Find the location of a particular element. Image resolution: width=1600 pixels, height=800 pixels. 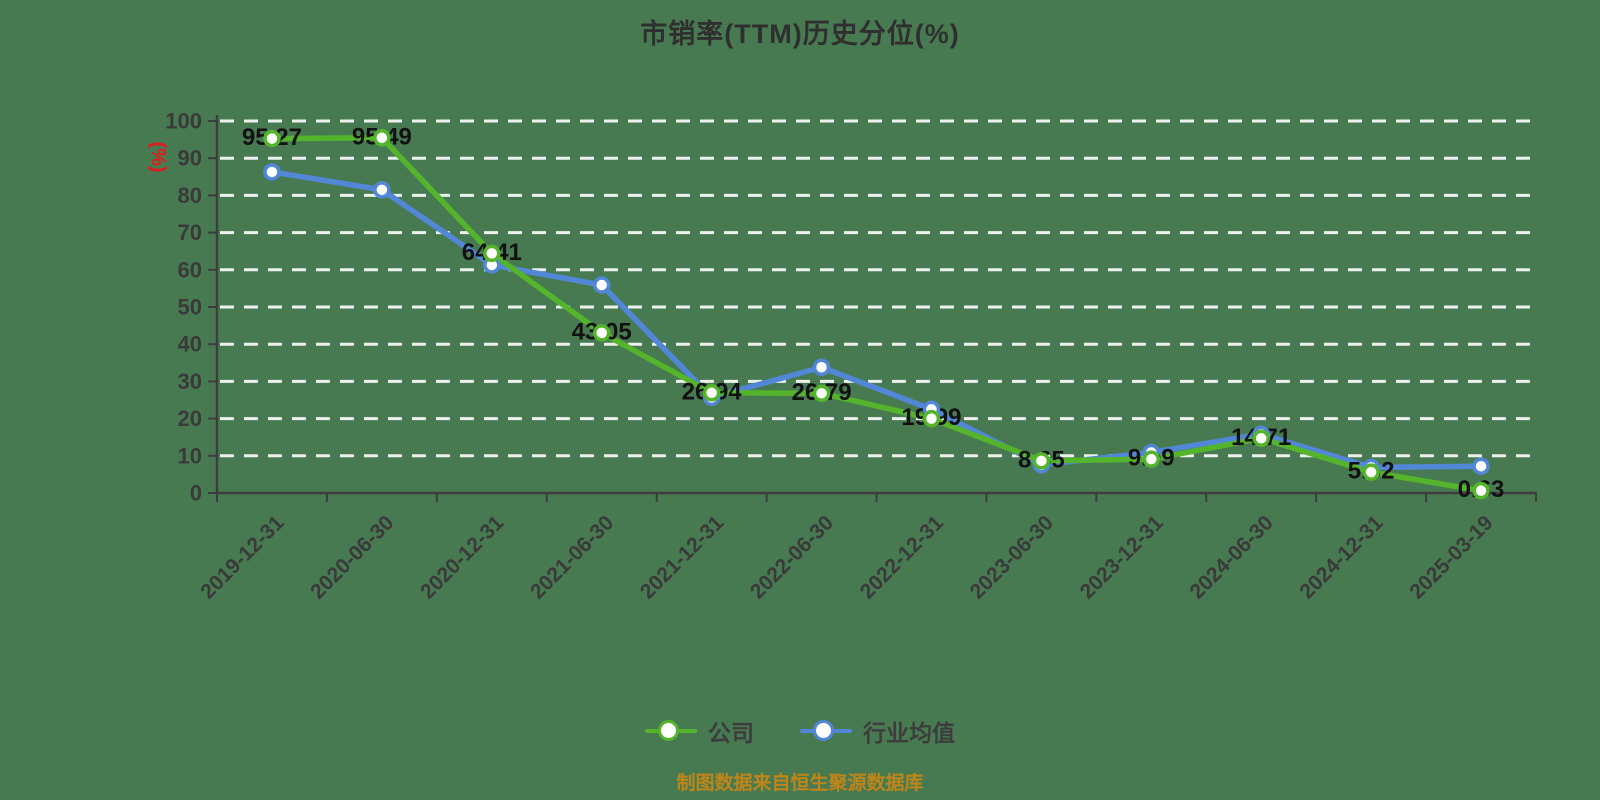

legend-item-industry-average: 行业均值 is located at coordinates (877, 731).